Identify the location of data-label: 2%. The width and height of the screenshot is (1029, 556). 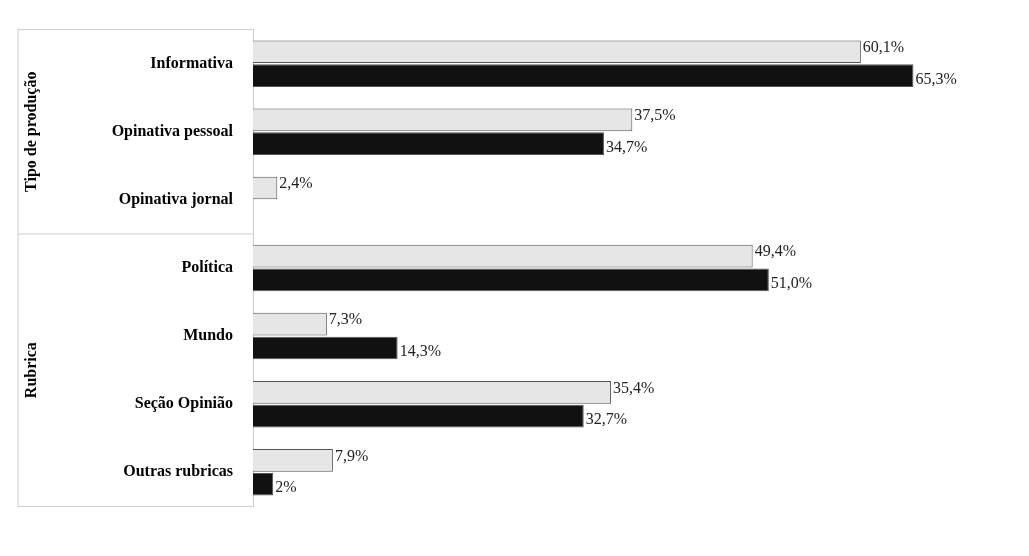
(286, 487).